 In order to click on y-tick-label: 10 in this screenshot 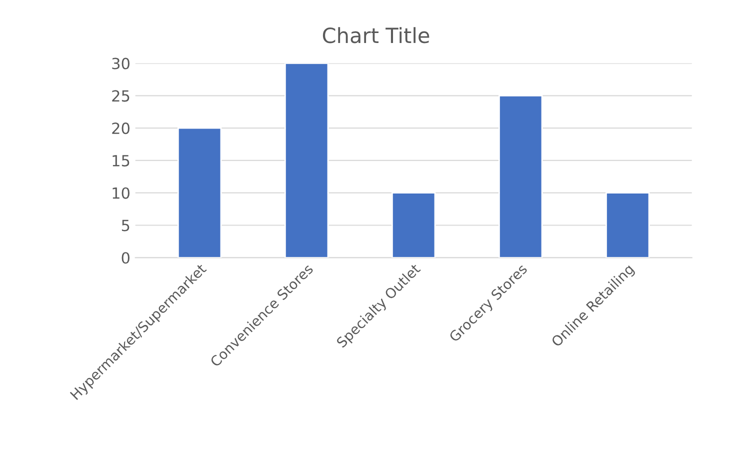, I will do `click(121, 193)`.